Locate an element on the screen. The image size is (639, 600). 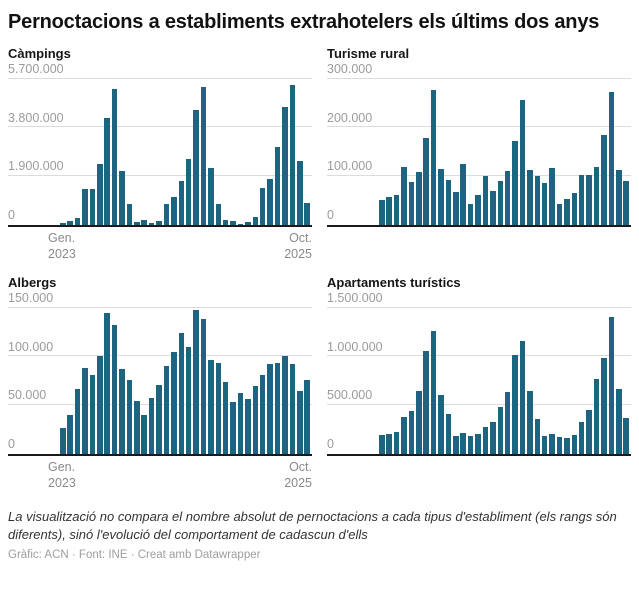
y-axis-tick-label: 100.000 is located at coordinates (350, 166).